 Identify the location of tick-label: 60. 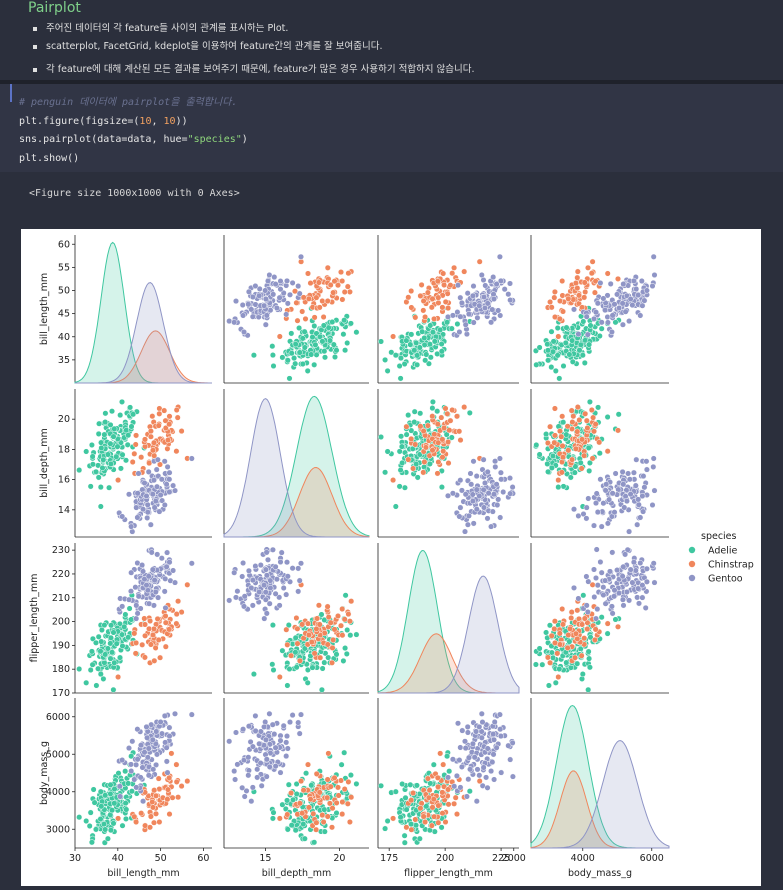
(203, 858).